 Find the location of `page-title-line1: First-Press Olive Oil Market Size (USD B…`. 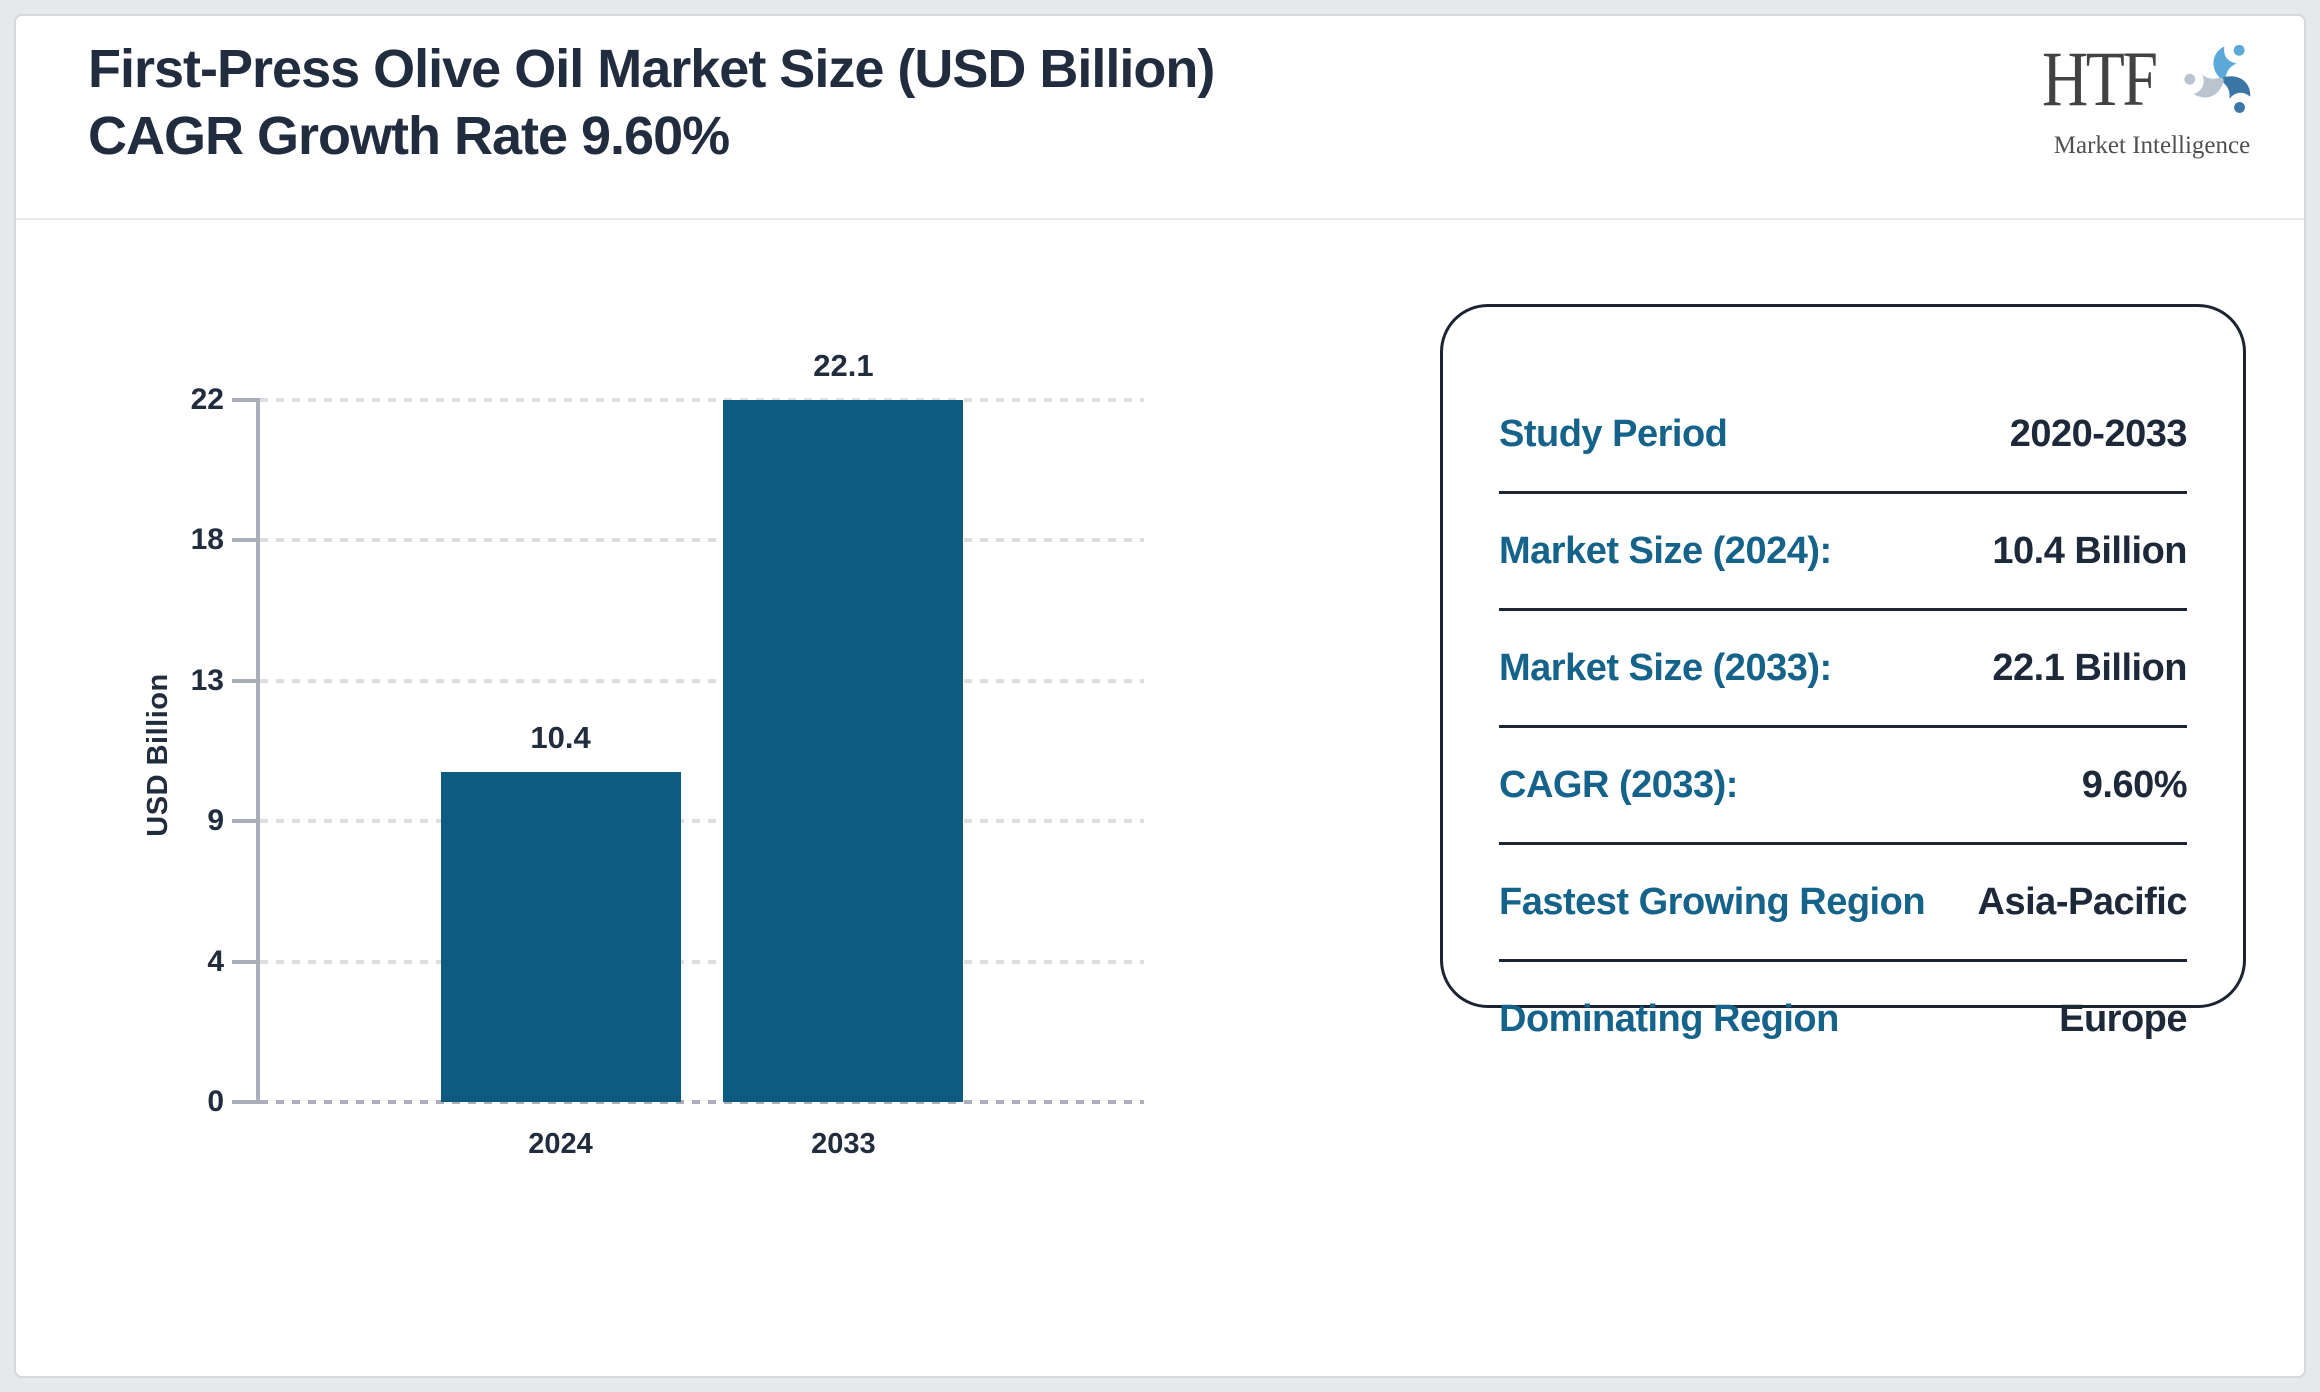

page-title-line1: First-Press Olive Oil Market Size (USD B… is located at coordinates (651, 69).